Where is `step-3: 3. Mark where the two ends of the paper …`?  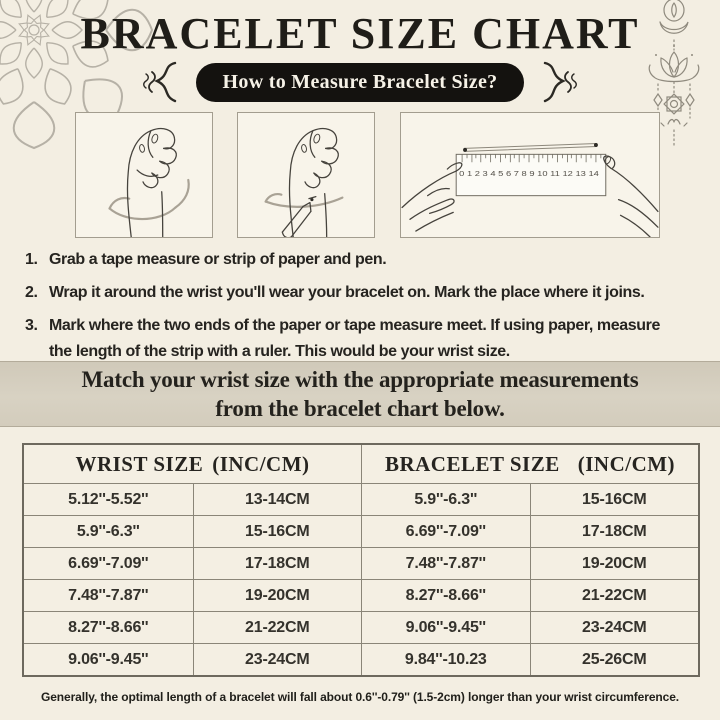 step-3: 3. Mark where the two ends of the paper … is located at coordinates (365, 339).